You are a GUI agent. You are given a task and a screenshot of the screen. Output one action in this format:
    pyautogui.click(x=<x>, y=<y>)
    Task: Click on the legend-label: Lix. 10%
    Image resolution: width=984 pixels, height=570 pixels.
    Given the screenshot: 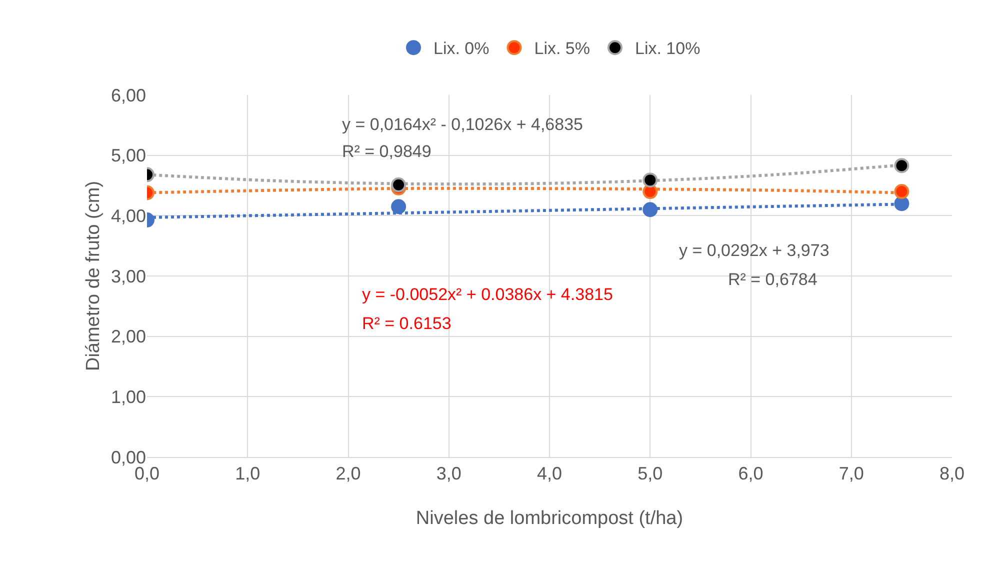 What is the action you would take?
    pyautogui.click(x=667, y=48)
    